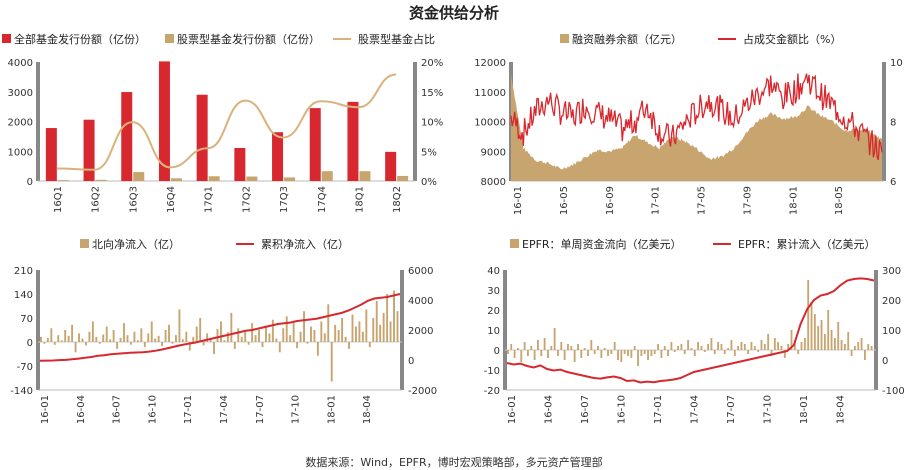 The height and width of the screenshot is (470, 908). Describe the element at coordinates (493, 331) in the screenshot. I see `y-tick-label: 10` at that location.